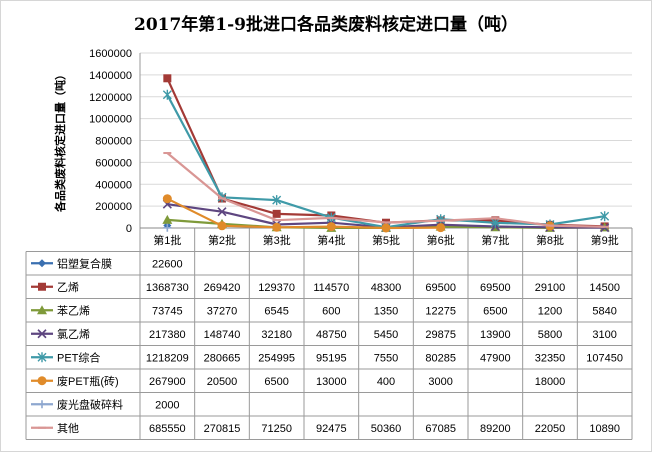 This screenshot has height=452, width=652. What do you see at coordinates (440, 382) in the screenshot?
I see `data-label: 3000` at bounding box center [440, 382].